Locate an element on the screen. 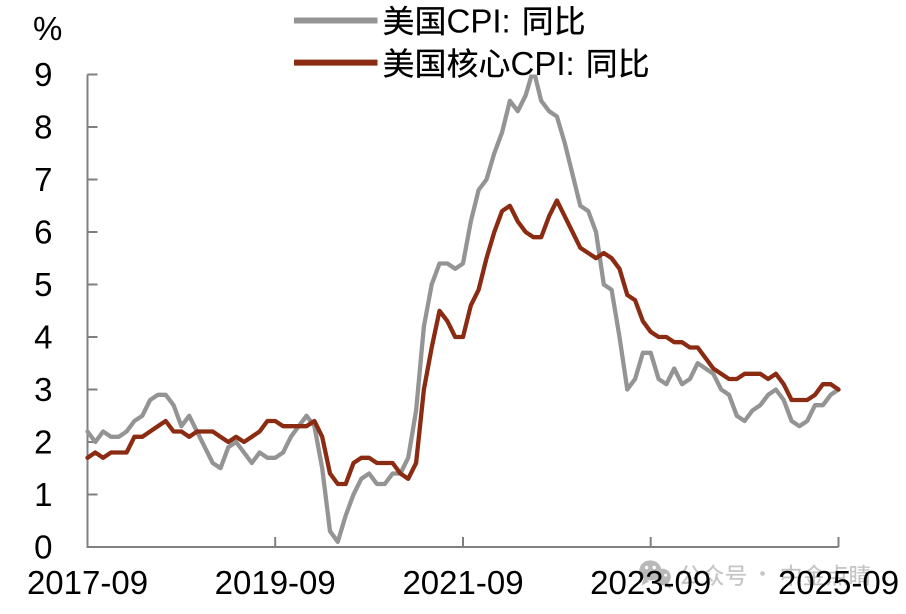 The height and width of the screenshot is (614, 906). svg-text: 6 is located at coordinates (43, 232).